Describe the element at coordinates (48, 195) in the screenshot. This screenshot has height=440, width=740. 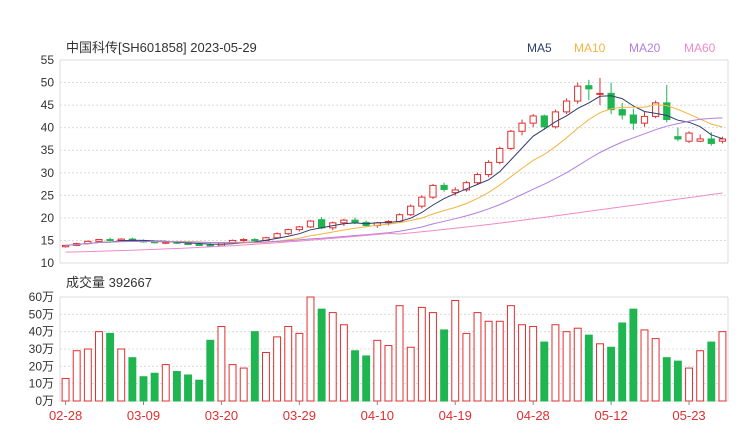
I see `price-tick-label: 25` at that location.